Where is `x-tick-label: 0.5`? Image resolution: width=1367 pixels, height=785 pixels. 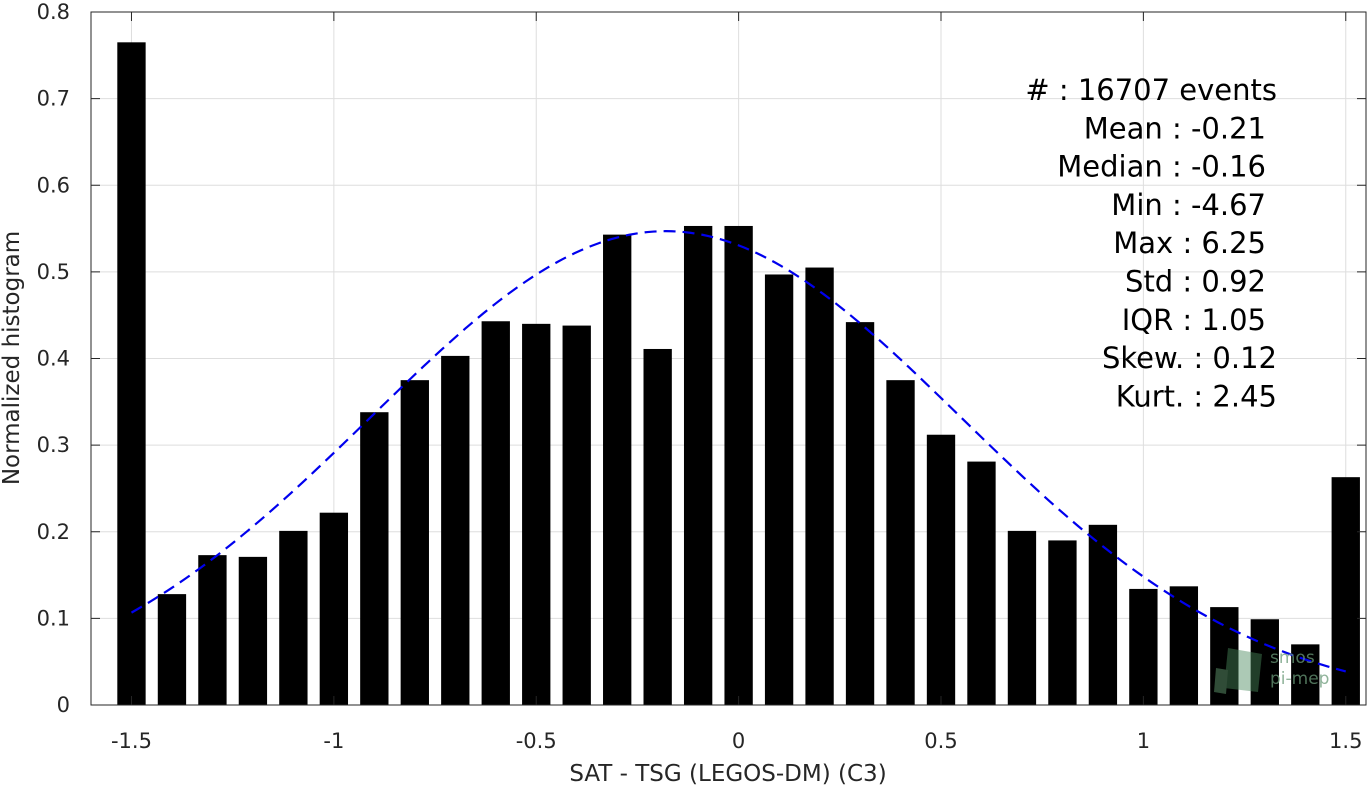
x-tick-label: 0.5 is located at coordinates (940, 741).